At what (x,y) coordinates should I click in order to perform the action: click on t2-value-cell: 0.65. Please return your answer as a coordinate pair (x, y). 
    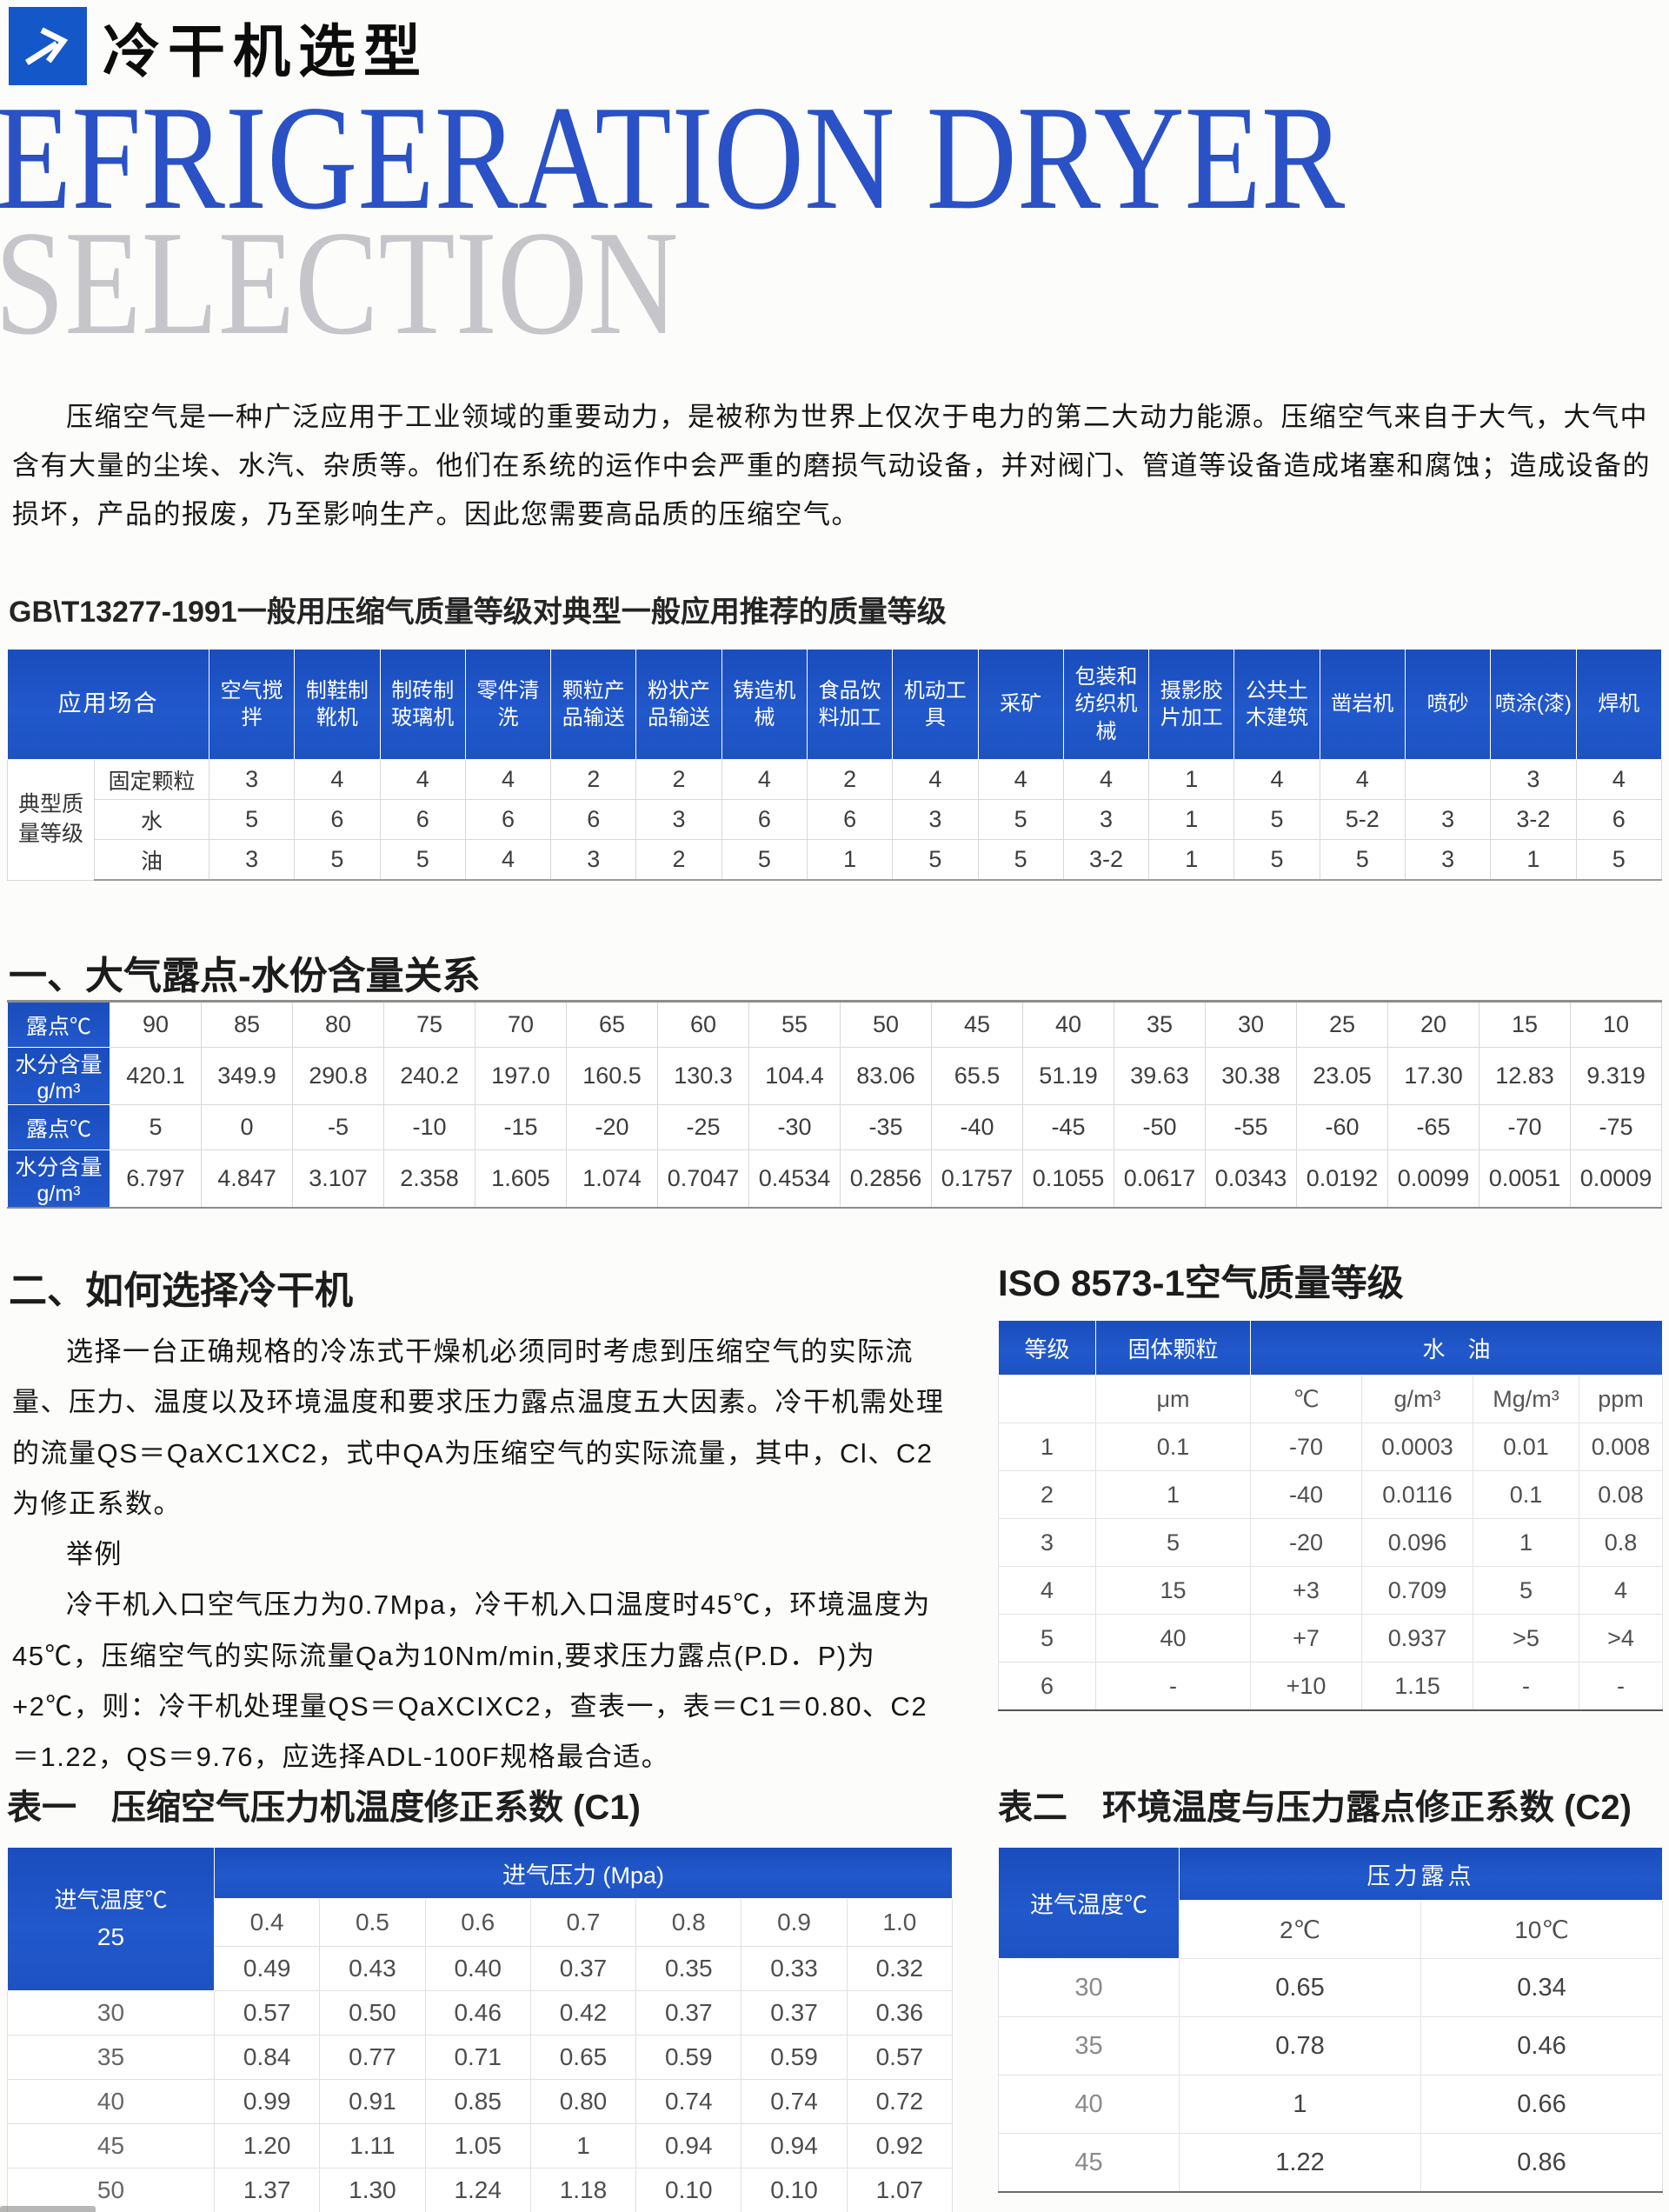
    Looking at the image, I should click on (1300, 1988).